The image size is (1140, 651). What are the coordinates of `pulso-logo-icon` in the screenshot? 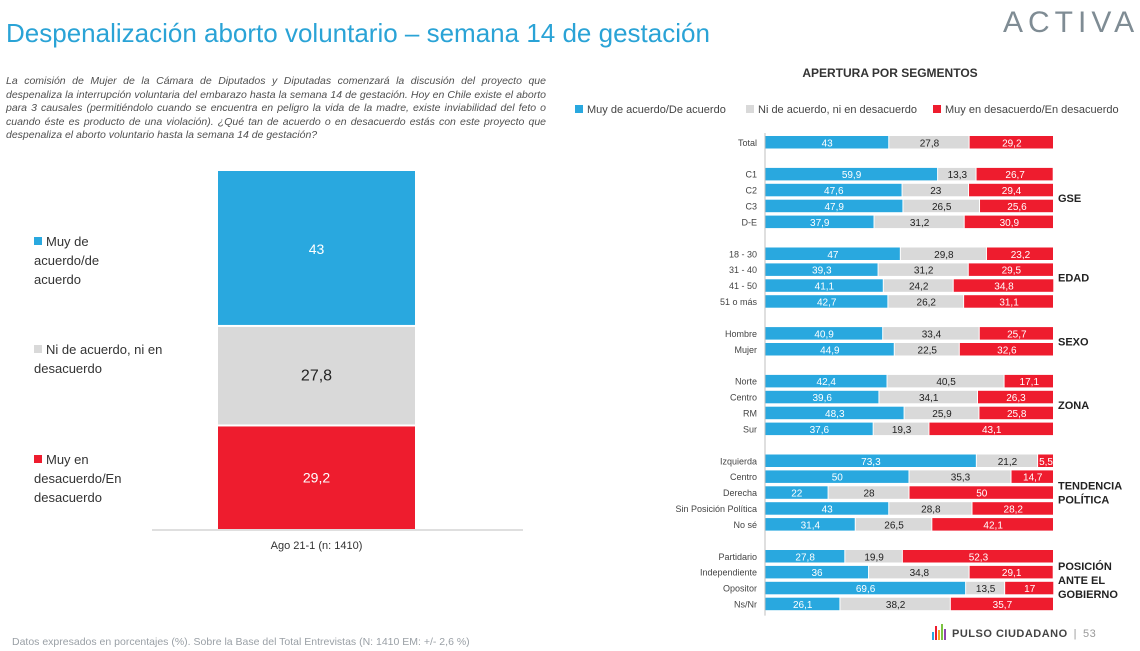 It's located at (939, 633).